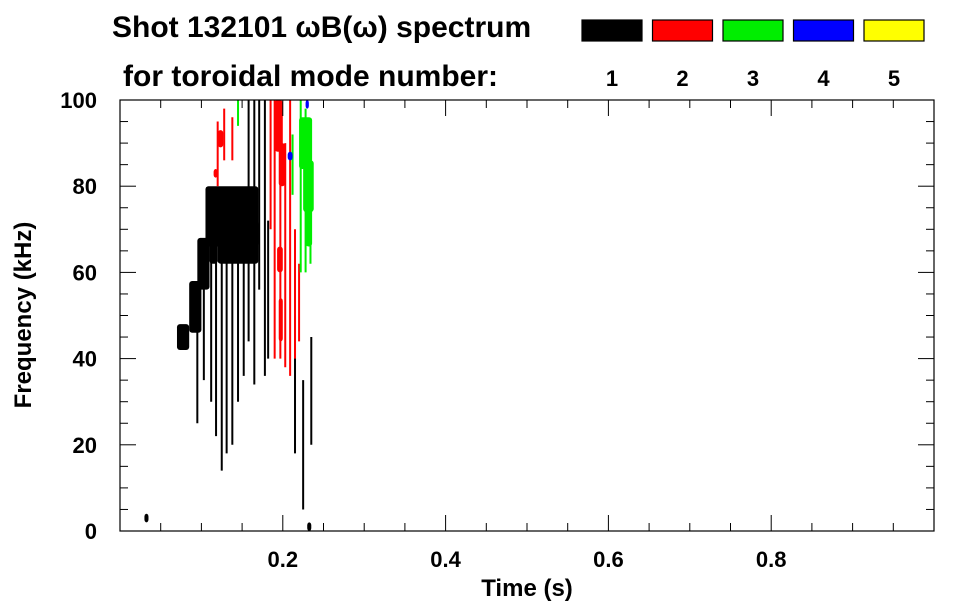 The width and height of the screenshot is (963, 615). What do you see at coordinates (894, 78) in the screenshot?
I see `legend-label-mode-5: 5` at bounding box center [894, 78].